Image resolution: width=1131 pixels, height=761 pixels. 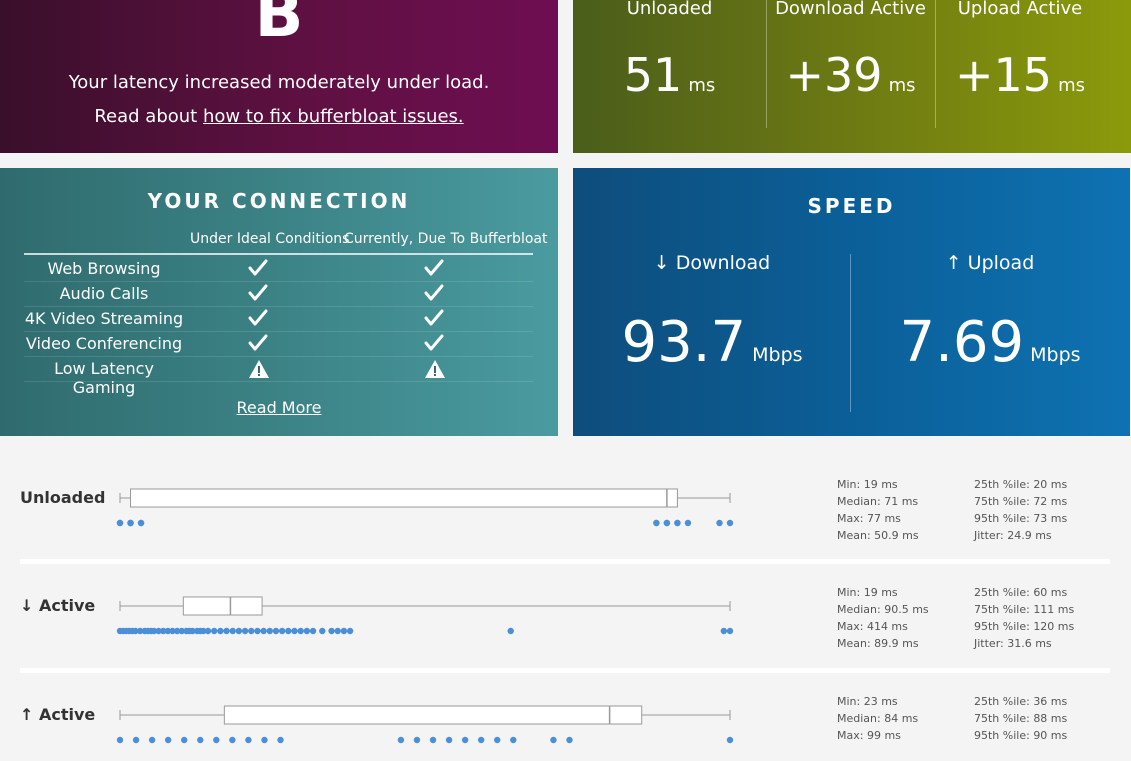 What do you see at coordinates (565, 670) in the screenshot?
I see `row-separator` at bounding box center [565, 670].